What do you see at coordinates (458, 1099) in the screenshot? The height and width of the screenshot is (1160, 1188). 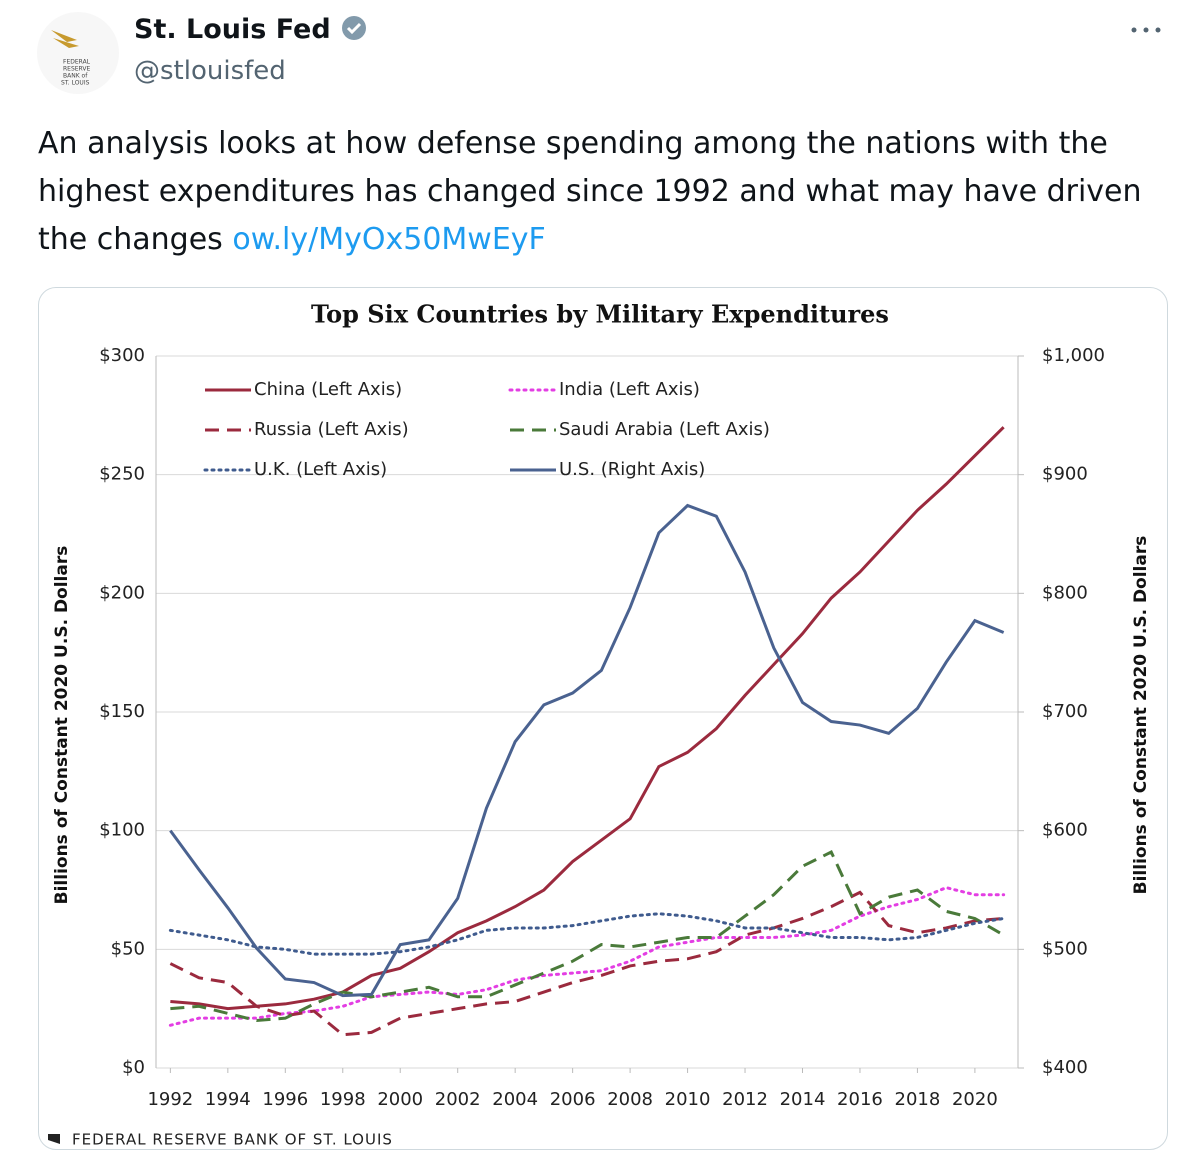 I see `x-tick-label: 2002` at bounding box center [458, 1099].